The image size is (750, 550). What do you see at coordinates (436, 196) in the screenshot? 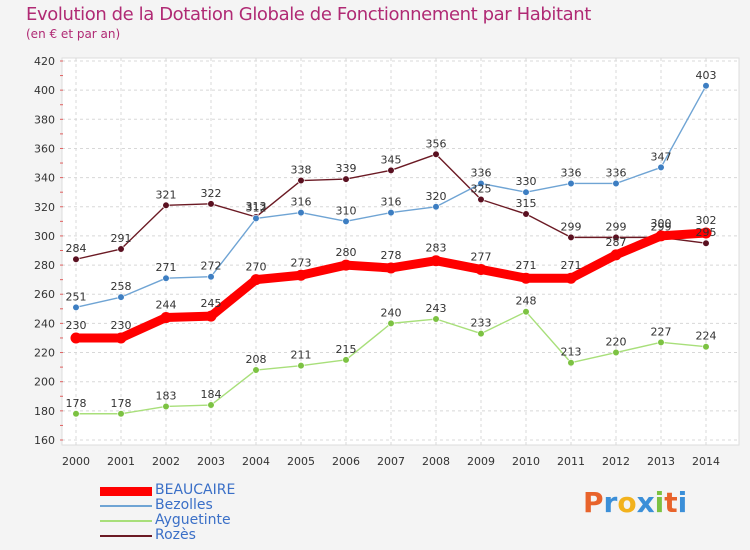
I see `data-label: 320` at bounding box center [436, 196].